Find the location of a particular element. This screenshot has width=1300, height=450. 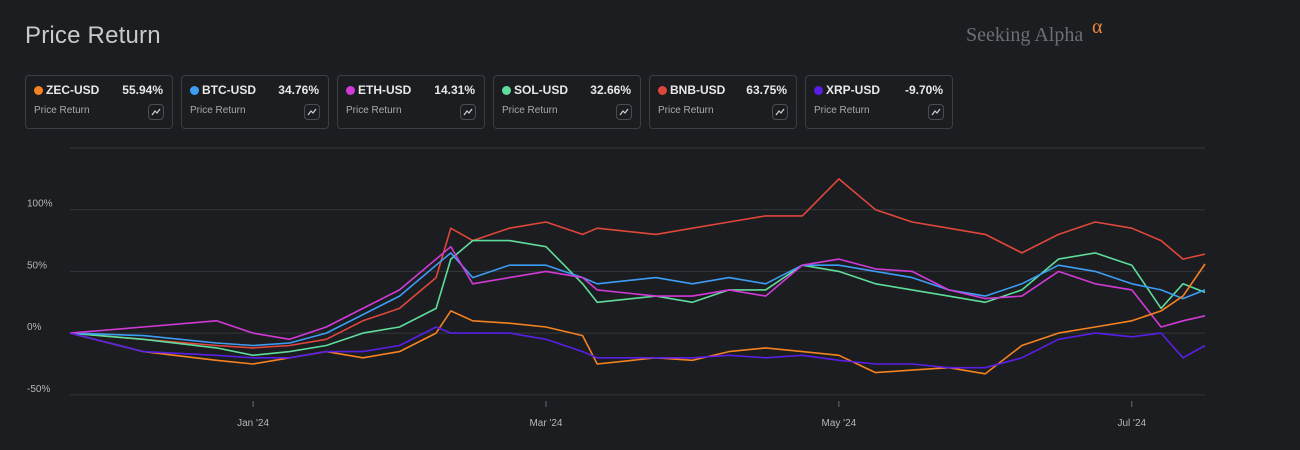

brand-alpha-symbol: α is located at coordinates (1097, 27).